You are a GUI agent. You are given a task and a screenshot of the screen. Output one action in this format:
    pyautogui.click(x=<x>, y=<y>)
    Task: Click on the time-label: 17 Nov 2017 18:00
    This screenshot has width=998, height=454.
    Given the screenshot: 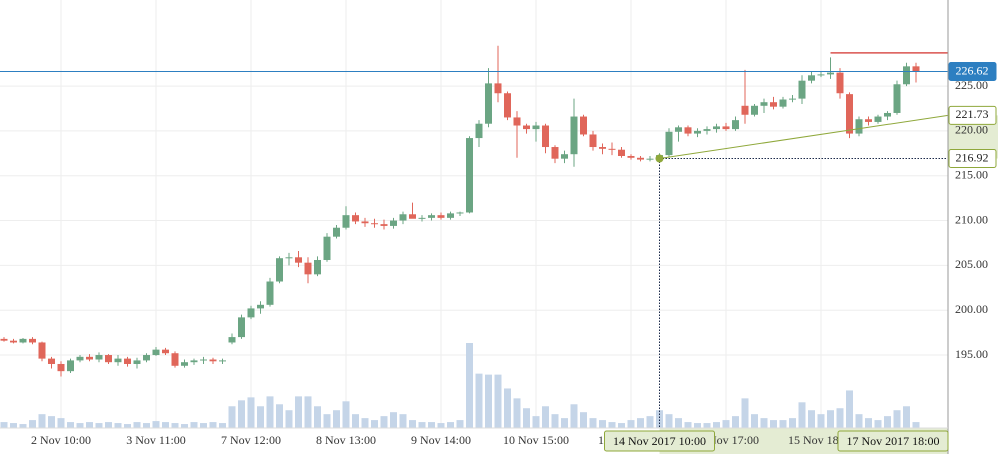 What is the action you would take?
    pyautogui.click(x=893, y=441)
    